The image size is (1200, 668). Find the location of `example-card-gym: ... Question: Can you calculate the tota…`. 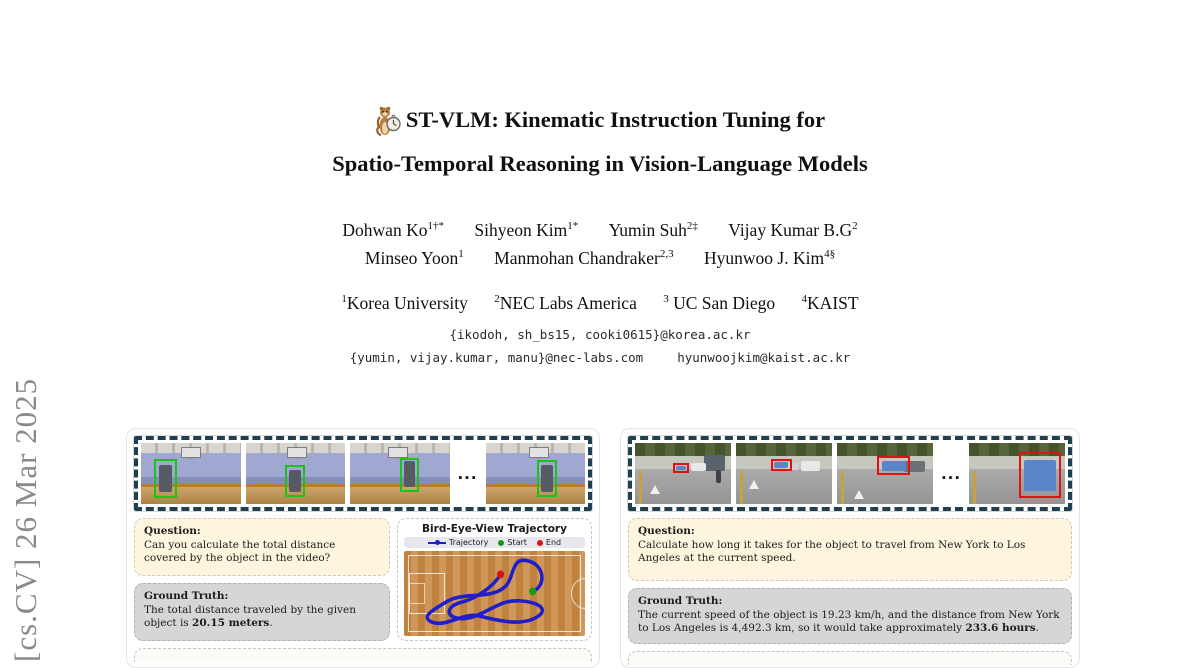

example-card-gym: ... Question: Can you calculate the tota… is located at coordinates (363, 548).